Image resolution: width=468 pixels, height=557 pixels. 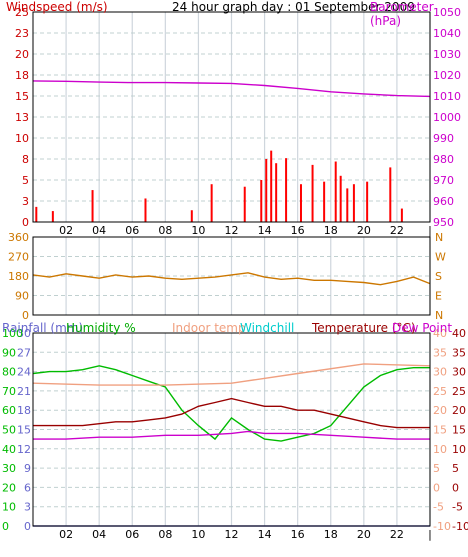 What do you see at coordinates (443, 180) in the screenshot?
I see `y-right-tick-label: 970` at bounding box center [443, 180].